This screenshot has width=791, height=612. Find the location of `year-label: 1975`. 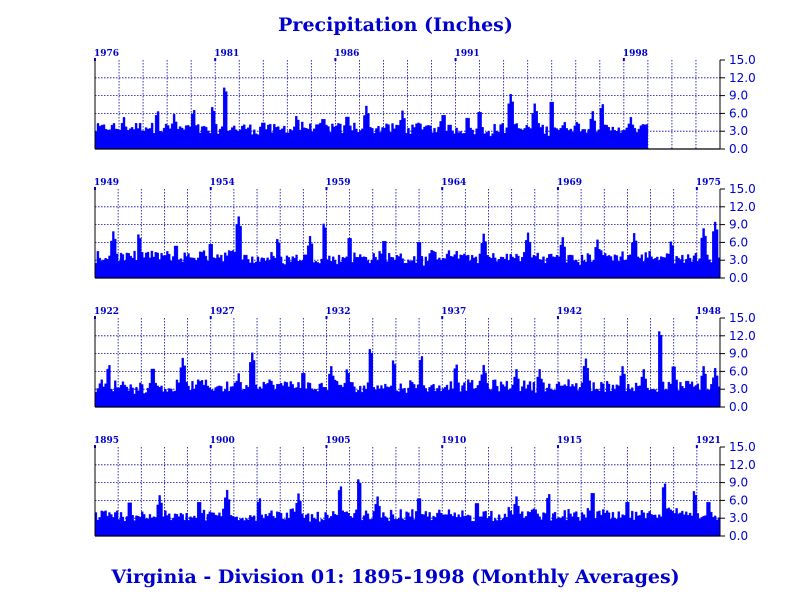

year-label: 1975 is located at coordinates (708, 183).